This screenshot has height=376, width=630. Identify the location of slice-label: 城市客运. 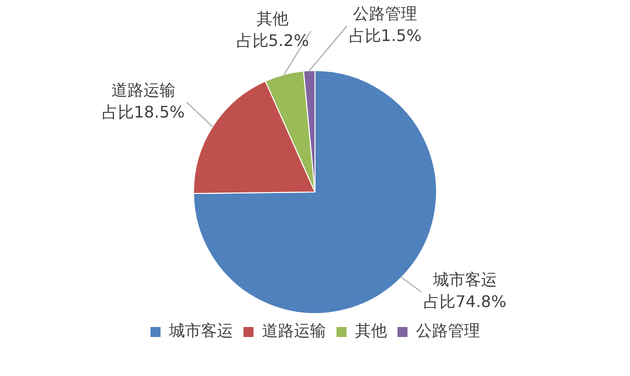
(464, 280).